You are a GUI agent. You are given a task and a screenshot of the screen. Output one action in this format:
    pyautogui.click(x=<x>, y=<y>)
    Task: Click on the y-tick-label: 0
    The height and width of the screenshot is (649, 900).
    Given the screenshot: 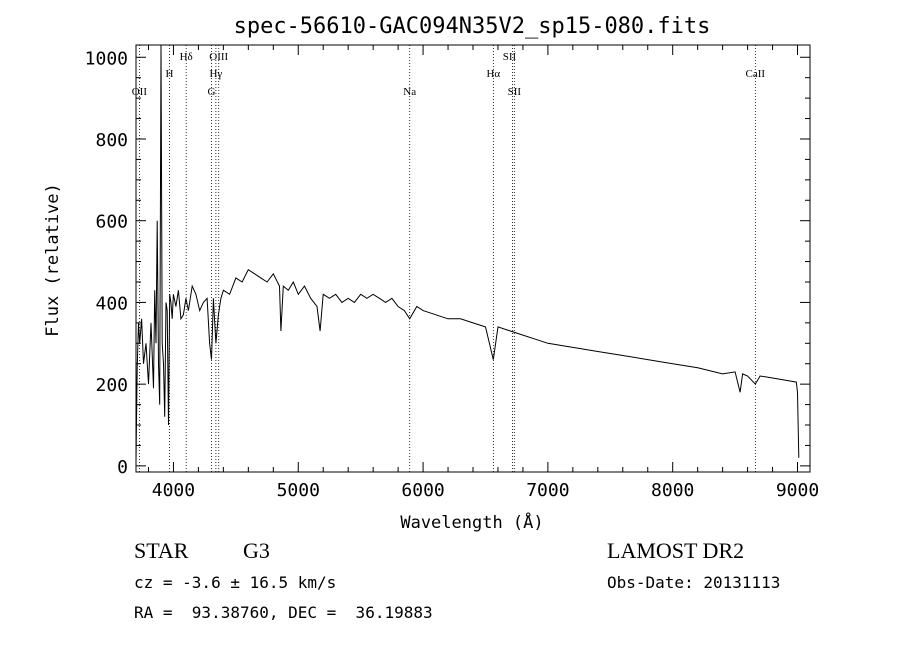 What is the action you would take?
    pyautogui.click(x=122, y=467)
    